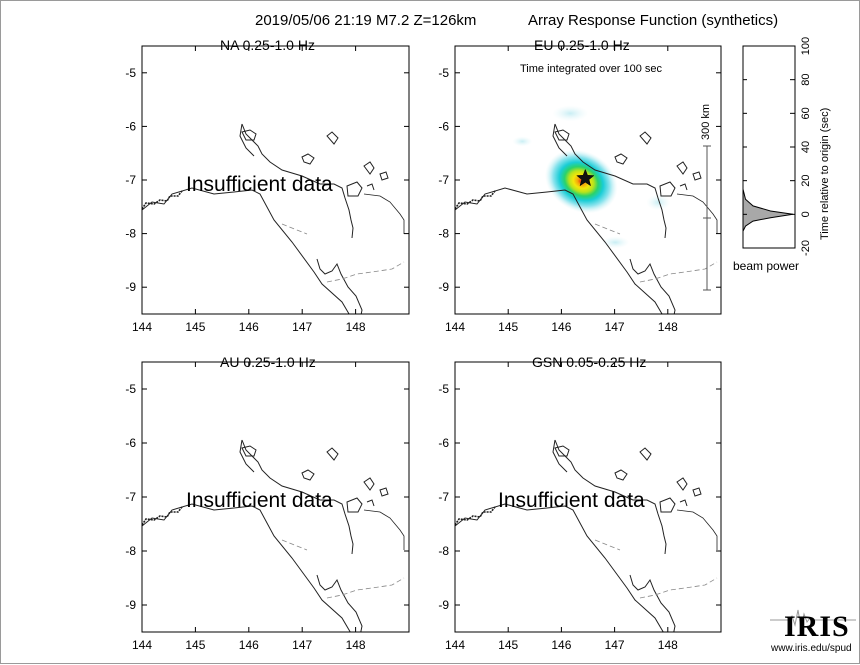 This screenshot has width=860, height=665. I want to click on map-panel-na: 144 145 146 147 148 -5 -6 -7 -8 -9, so click(267, 189).